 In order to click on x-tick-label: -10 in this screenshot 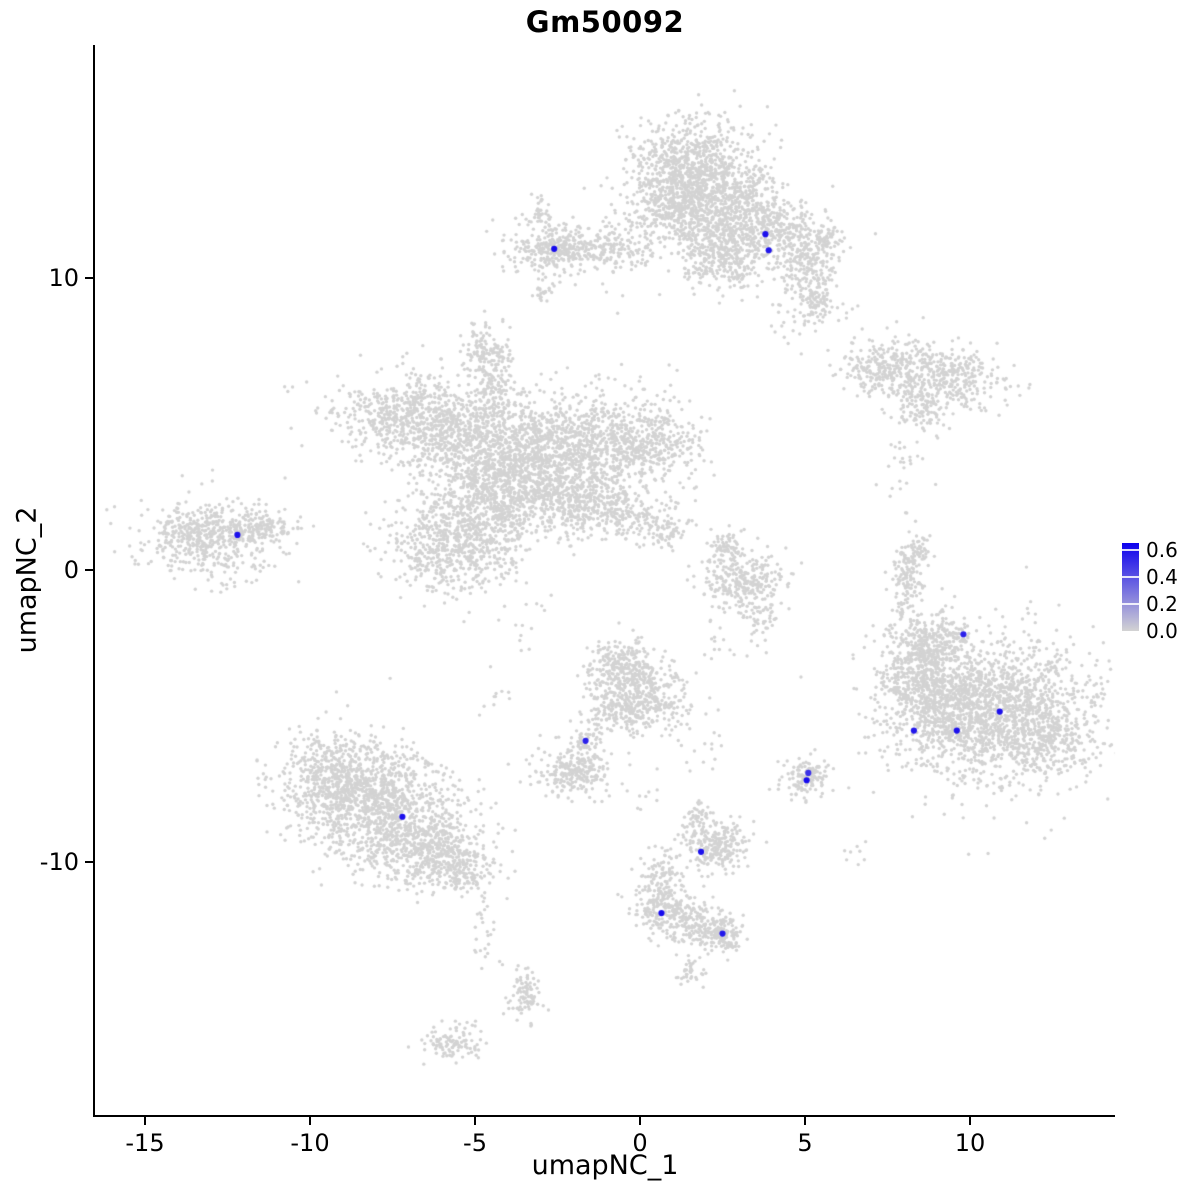, I will do `click(310, 1143)`.